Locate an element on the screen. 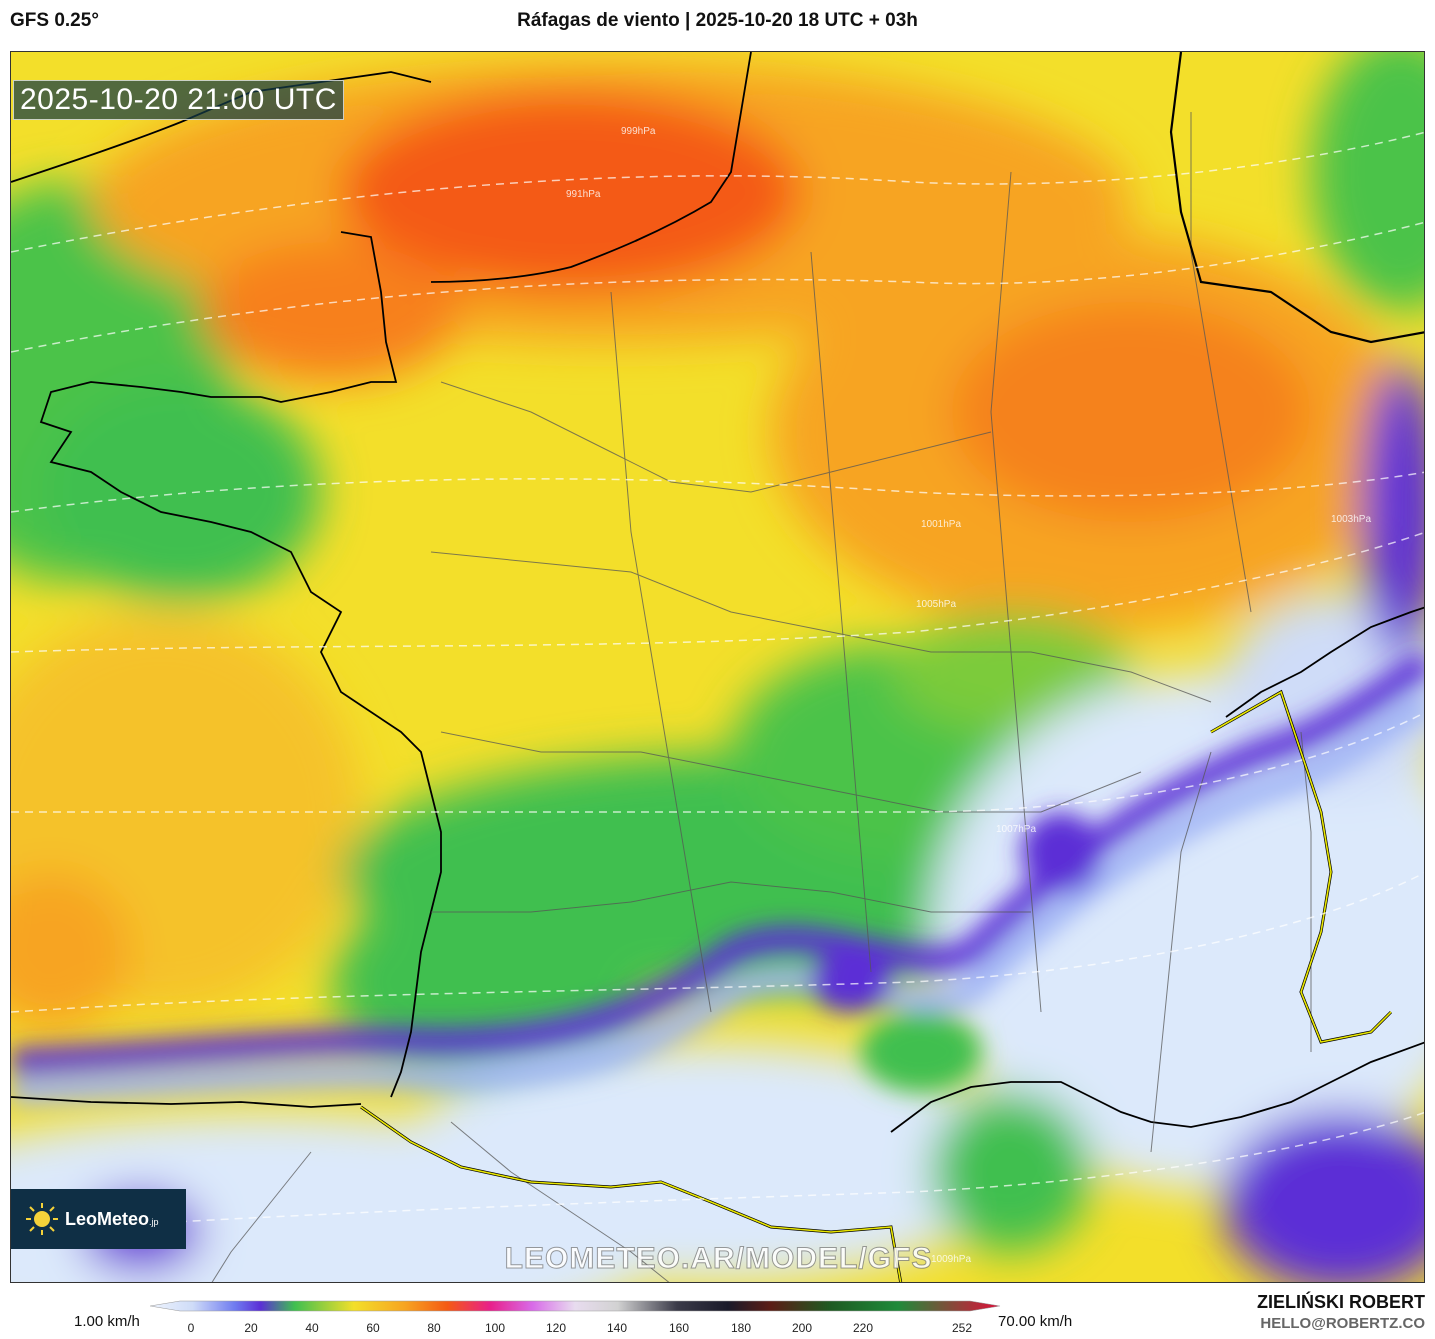 This screenshot has width=1435, height=1339. credit-name: ZIELIŃSKI ROBERT is located at coordinates (1340, 1302).